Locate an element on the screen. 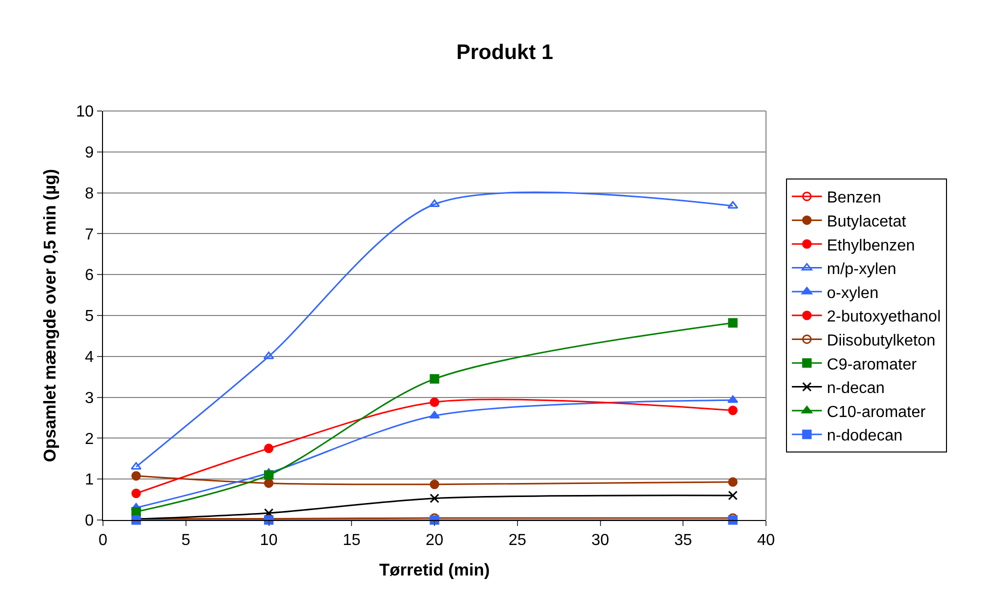 The width and height of the screenshot is (984, 608). chart-title: Produkt 1 is located at coordinates (505, 52).